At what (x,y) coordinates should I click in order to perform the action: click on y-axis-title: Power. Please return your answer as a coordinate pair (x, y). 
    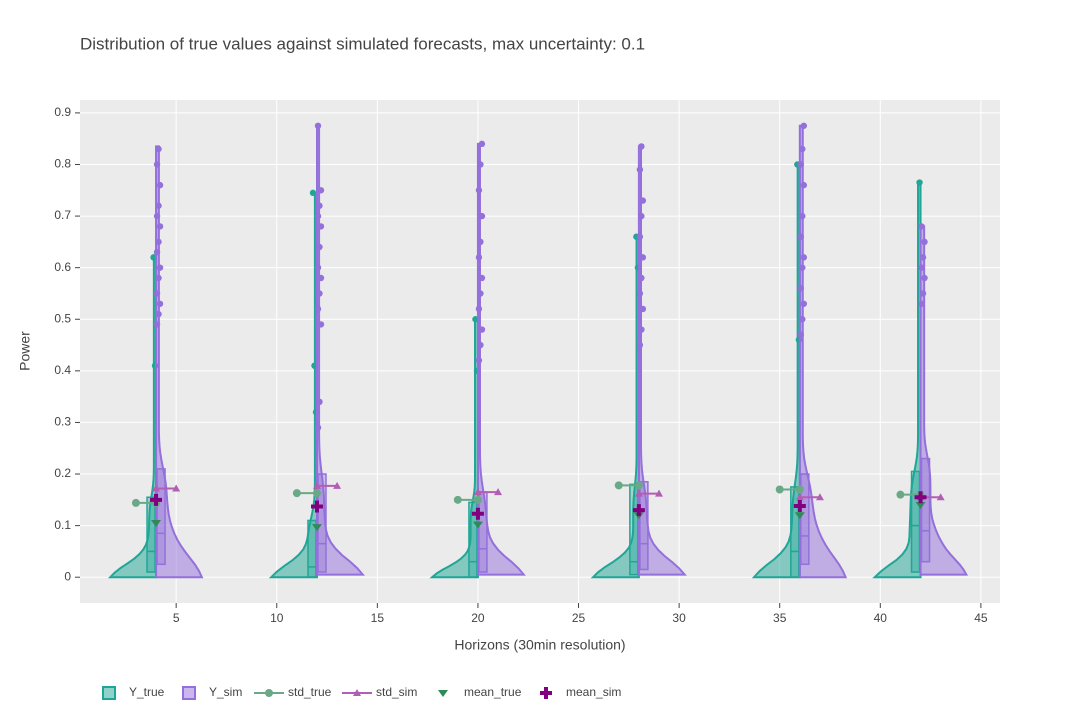
    Looking at the image, I should click on (25, 351).